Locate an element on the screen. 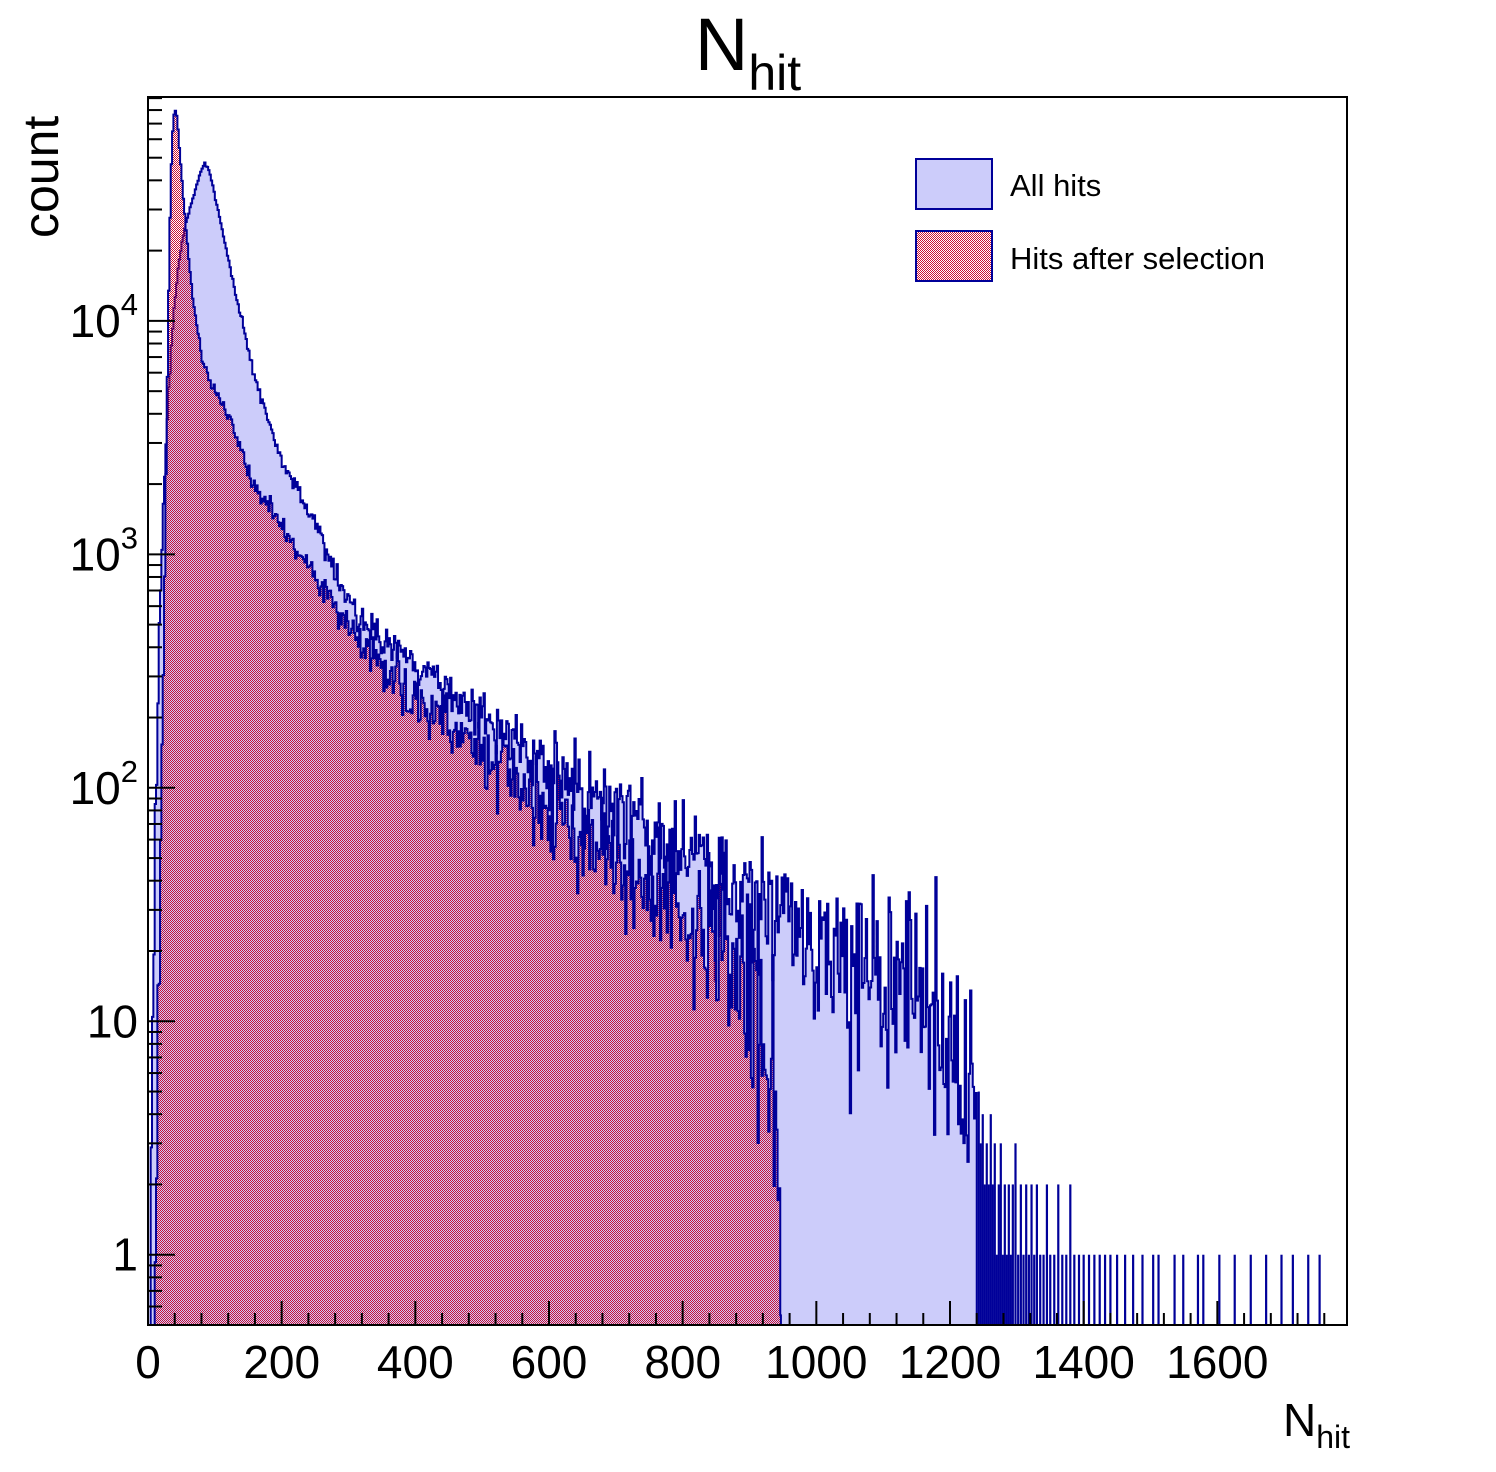 The height and width of the screenshot is (1472, 1496). chart-title-main: N is located at coordinates (721, 44).